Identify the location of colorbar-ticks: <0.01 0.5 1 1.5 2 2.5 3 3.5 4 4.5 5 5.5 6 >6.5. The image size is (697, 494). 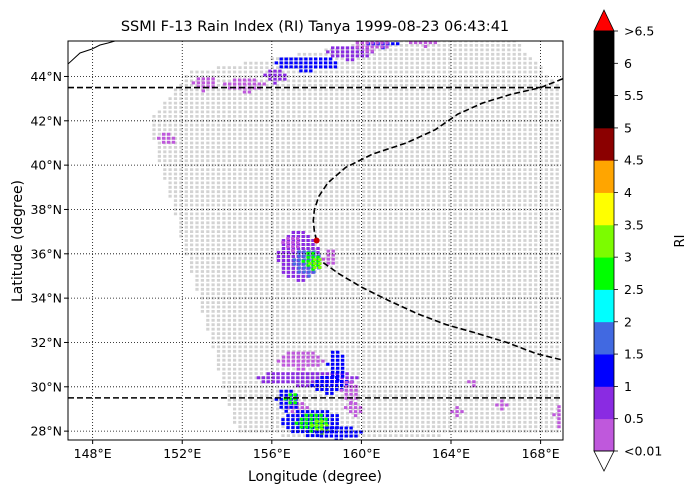
(638, 241).